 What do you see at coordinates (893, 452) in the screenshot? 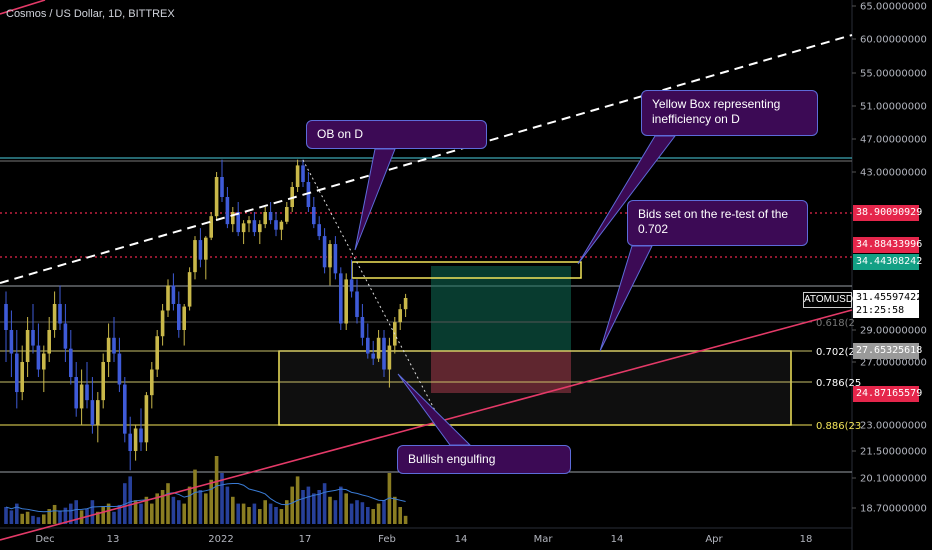
I see `price-tick-label: 21.50000000` at bounding box center [893, 452].